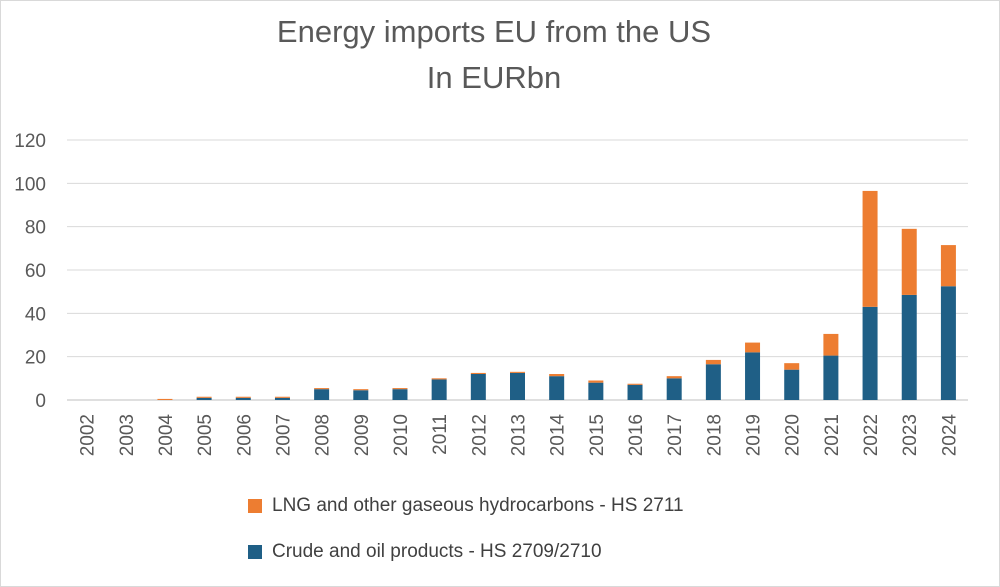 Image resolution: width=1000 pixels, height=587 pixels. Describe the element at coordinates (283, 435) in the screenshot. I see `x-tick-label: 2007` at that location.